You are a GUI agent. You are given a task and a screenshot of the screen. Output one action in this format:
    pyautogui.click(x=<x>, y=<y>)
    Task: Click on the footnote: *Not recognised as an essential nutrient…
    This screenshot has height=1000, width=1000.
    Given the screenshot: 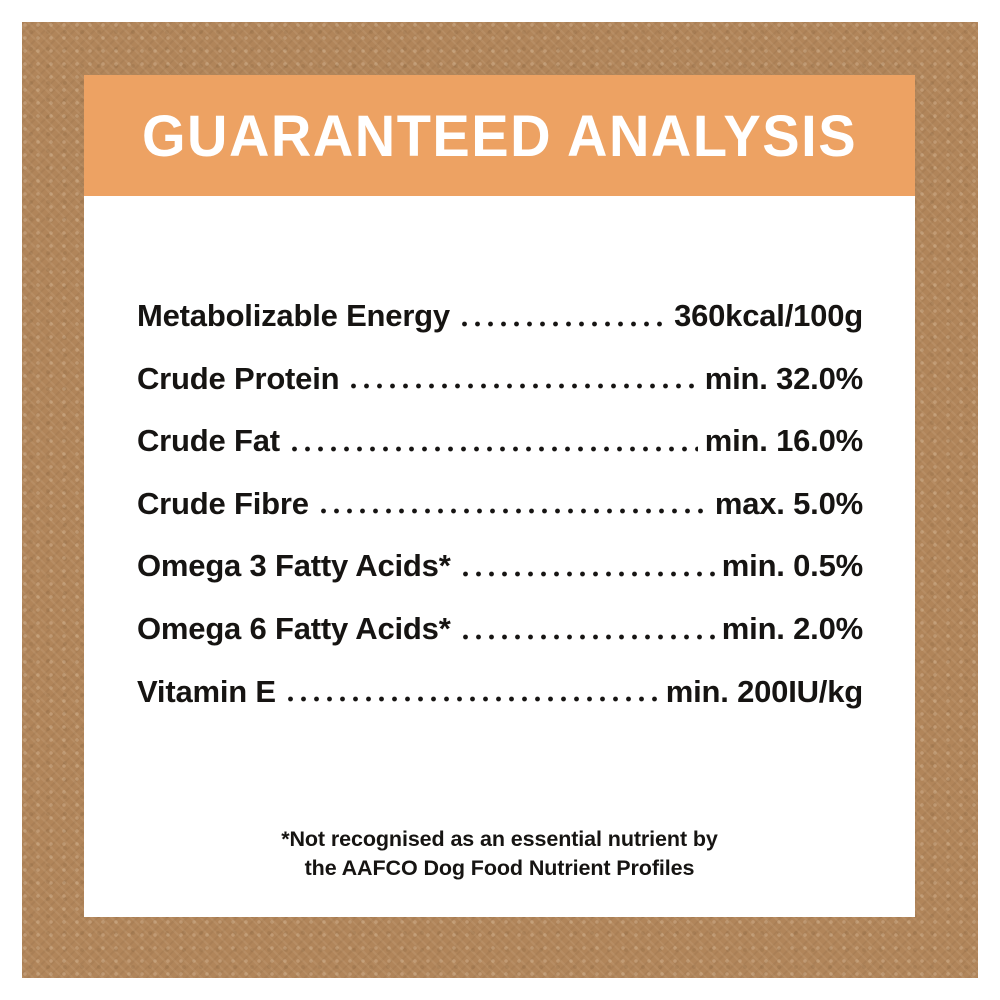 What is the action you would take?
    pyautogui.click(x=499, y=854)
    